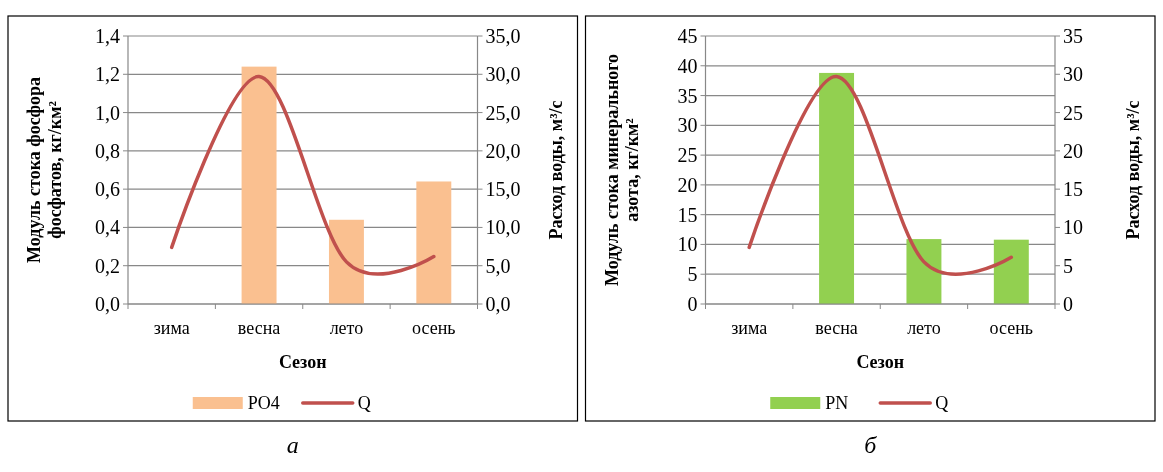  Describe the element at coordinates (107, 74) in the screenshot. I see `y-tick-label: 1,2` at that location.